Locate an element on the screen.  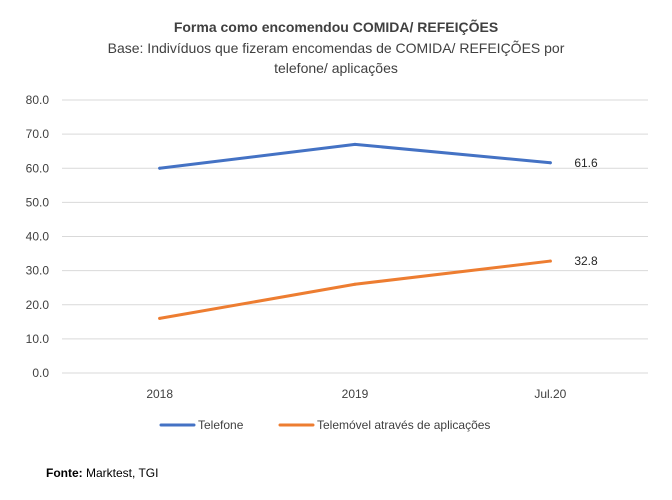
legend-label-0: Telefone is located at coordinates (221, 425).